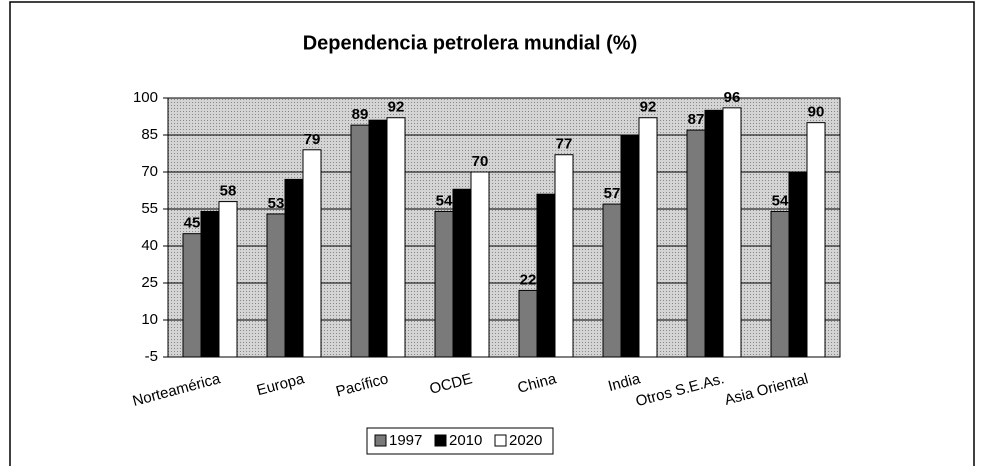  Describe the element at coordinates (451, 384) in the screenshot. I see `x-tick-label: OCDE` at that location.